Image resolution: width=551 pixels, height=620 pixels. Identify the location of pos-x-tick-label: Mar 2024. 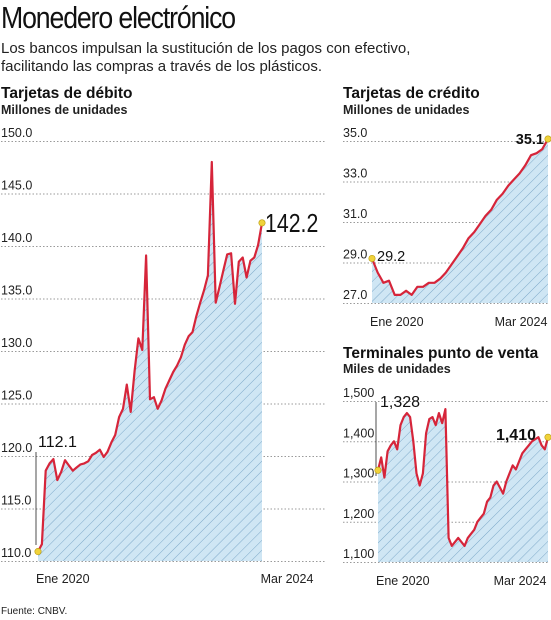
(520, 581).